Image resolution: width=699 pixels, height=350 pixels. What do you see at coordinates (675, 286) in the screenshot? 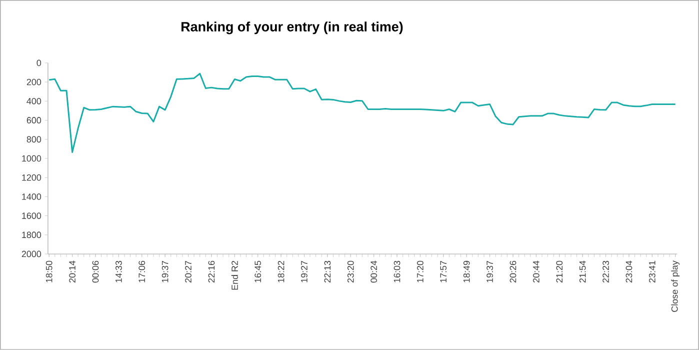
I see `x-tick-label: Close of play` at bounding box center [675, 286].